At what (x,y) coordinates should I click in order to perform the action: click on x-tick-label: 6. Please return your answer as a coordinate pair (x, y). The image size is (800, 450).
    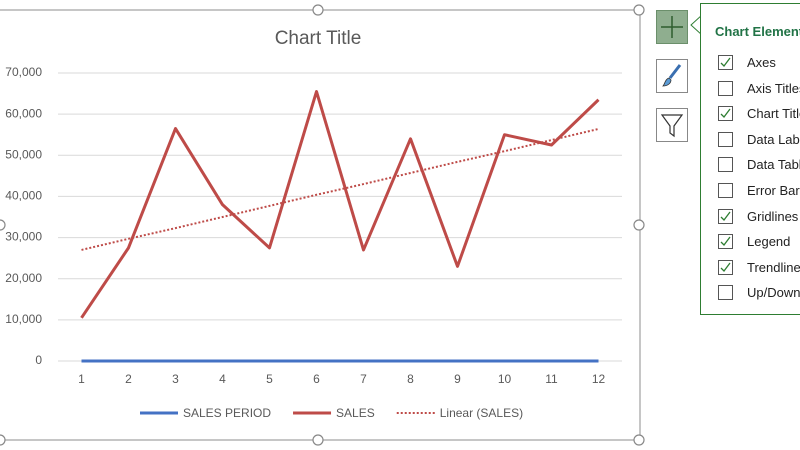
    Looking at the image, I should click on (316, 379).